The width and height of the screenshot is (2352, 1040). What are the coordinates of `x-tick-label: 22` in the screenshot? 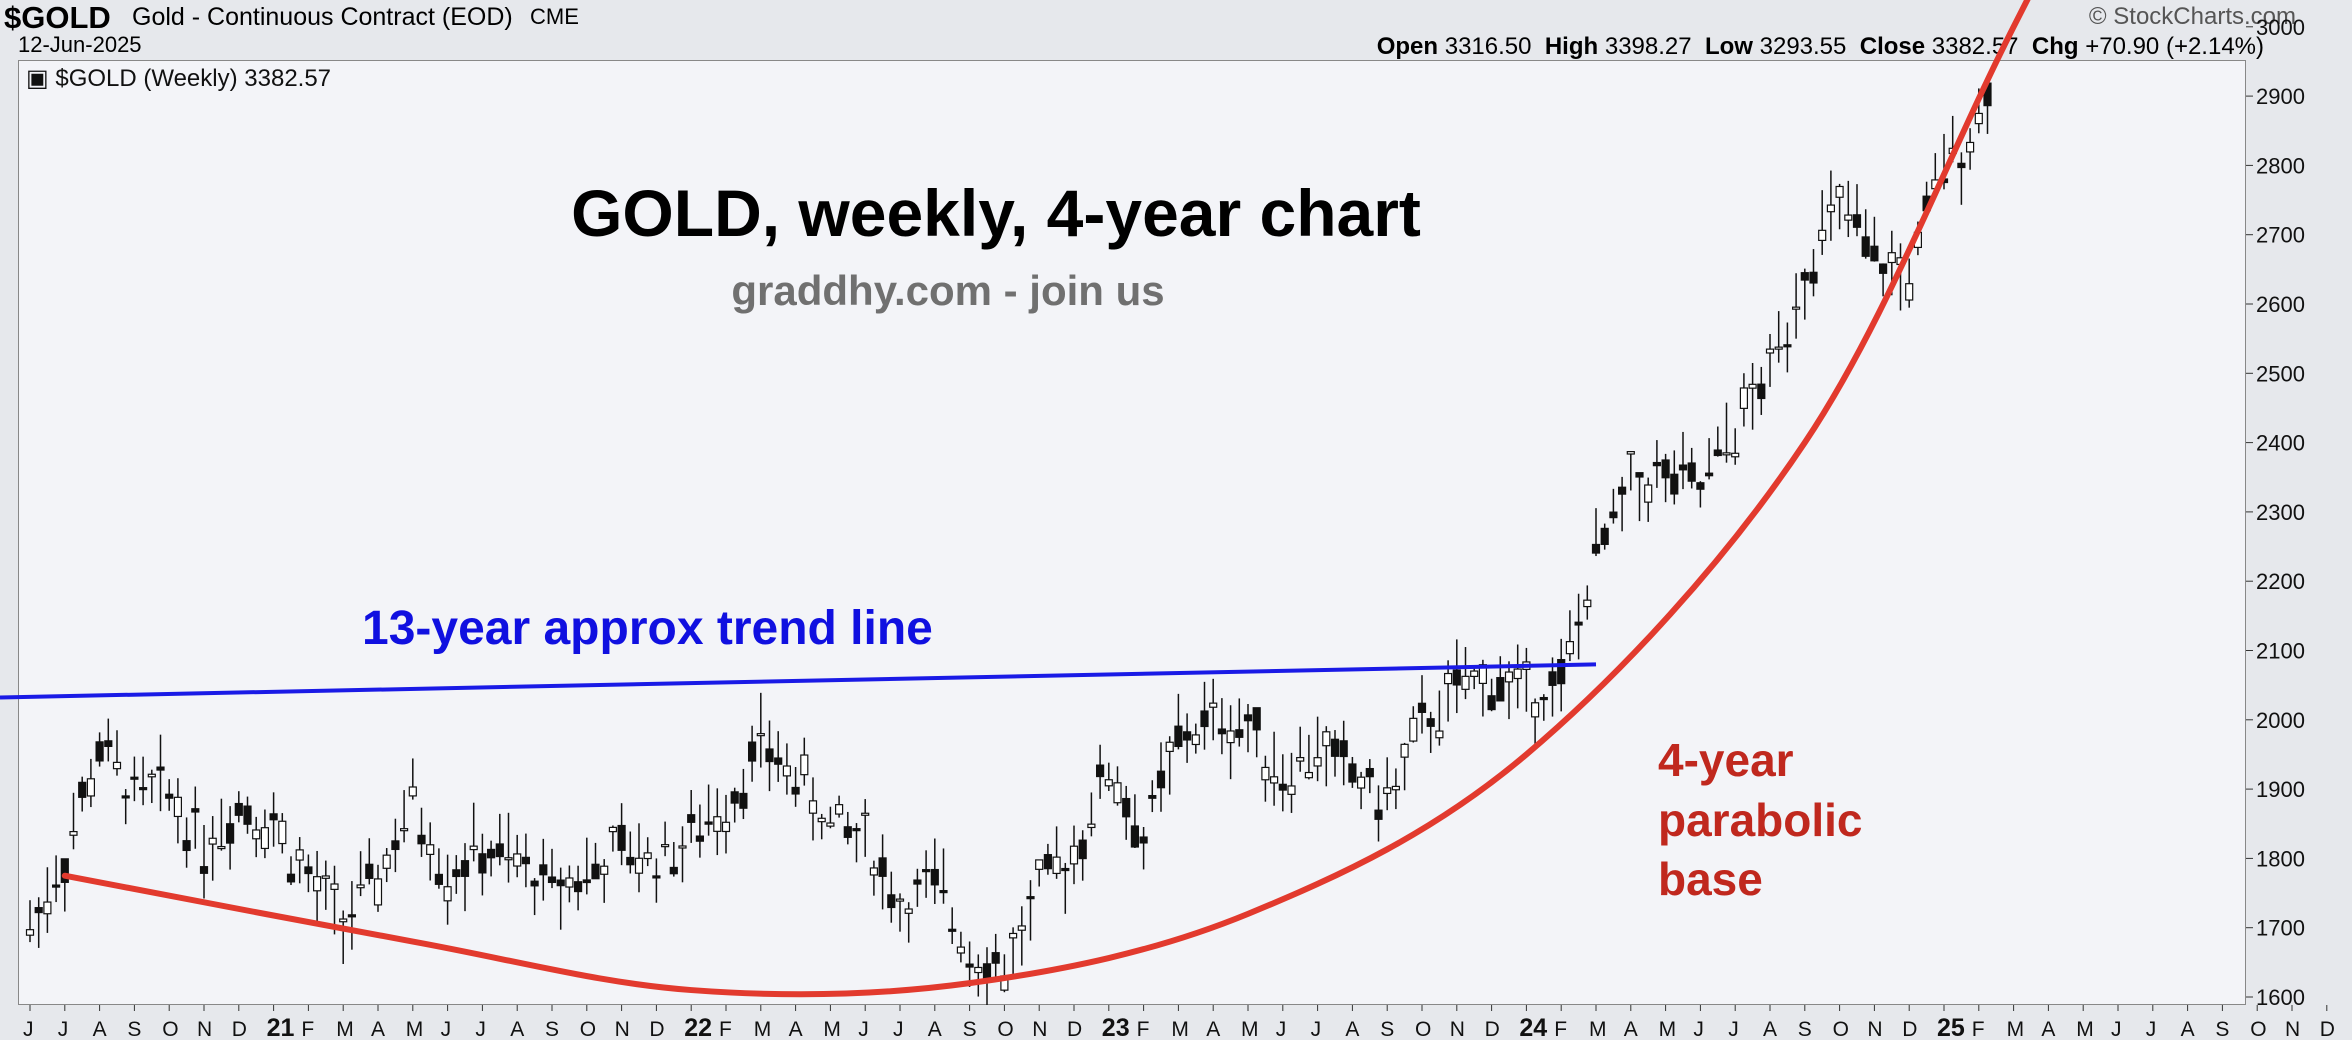 It's located at (698, 1027).